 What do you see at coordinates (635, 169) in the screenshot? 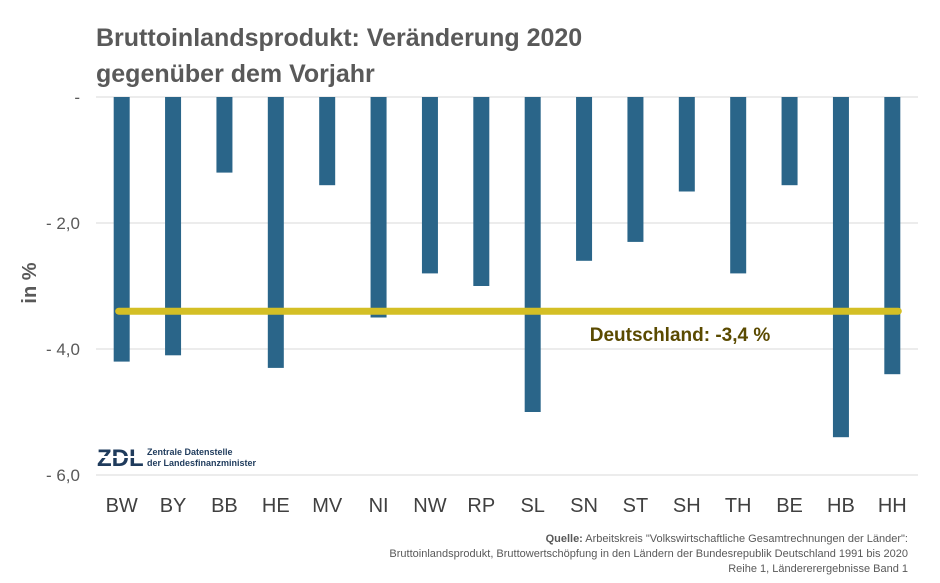
I see `bar-st` at bounding box center [635, 169].